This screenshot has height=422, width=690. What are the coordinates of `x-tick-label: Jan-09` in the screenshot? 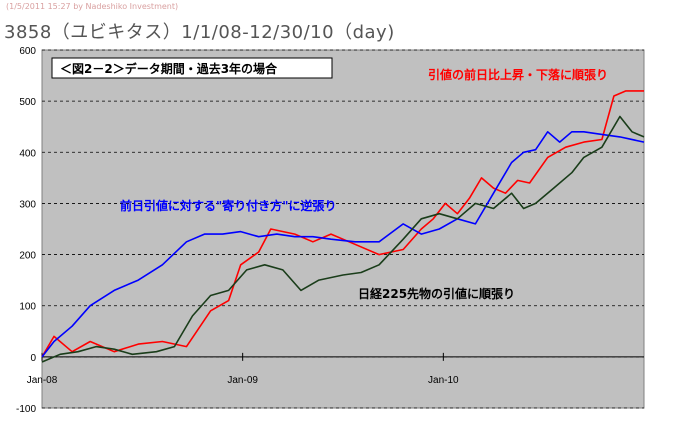 It's located at (242, 380).